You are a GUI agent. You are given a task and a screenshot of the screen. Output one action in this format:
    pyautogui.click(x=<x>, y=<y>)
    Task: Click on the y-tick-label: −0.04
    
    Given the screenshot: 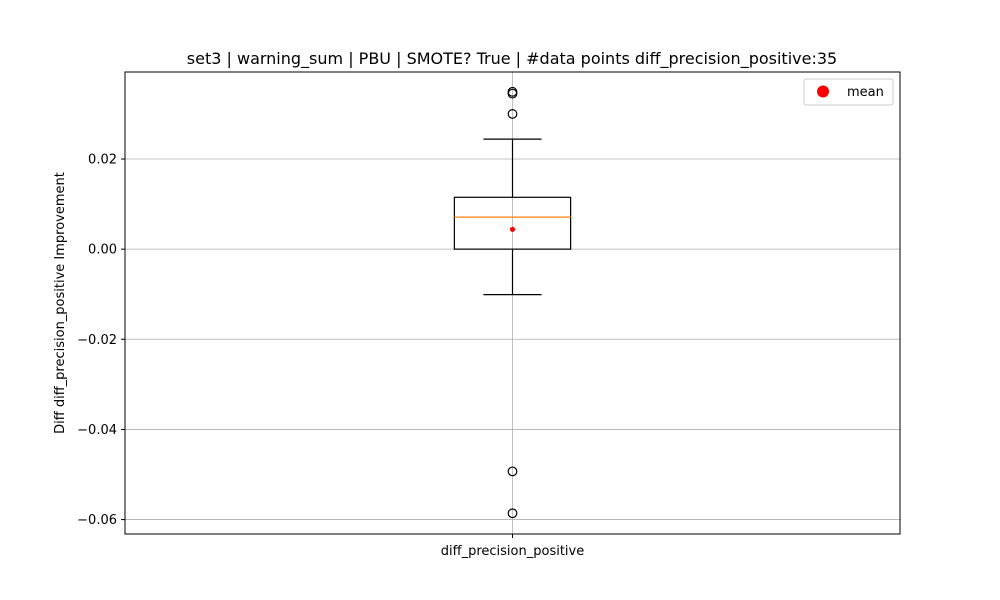 What is the action you would take?
    pyautogui.click(x=97, y=430)
    